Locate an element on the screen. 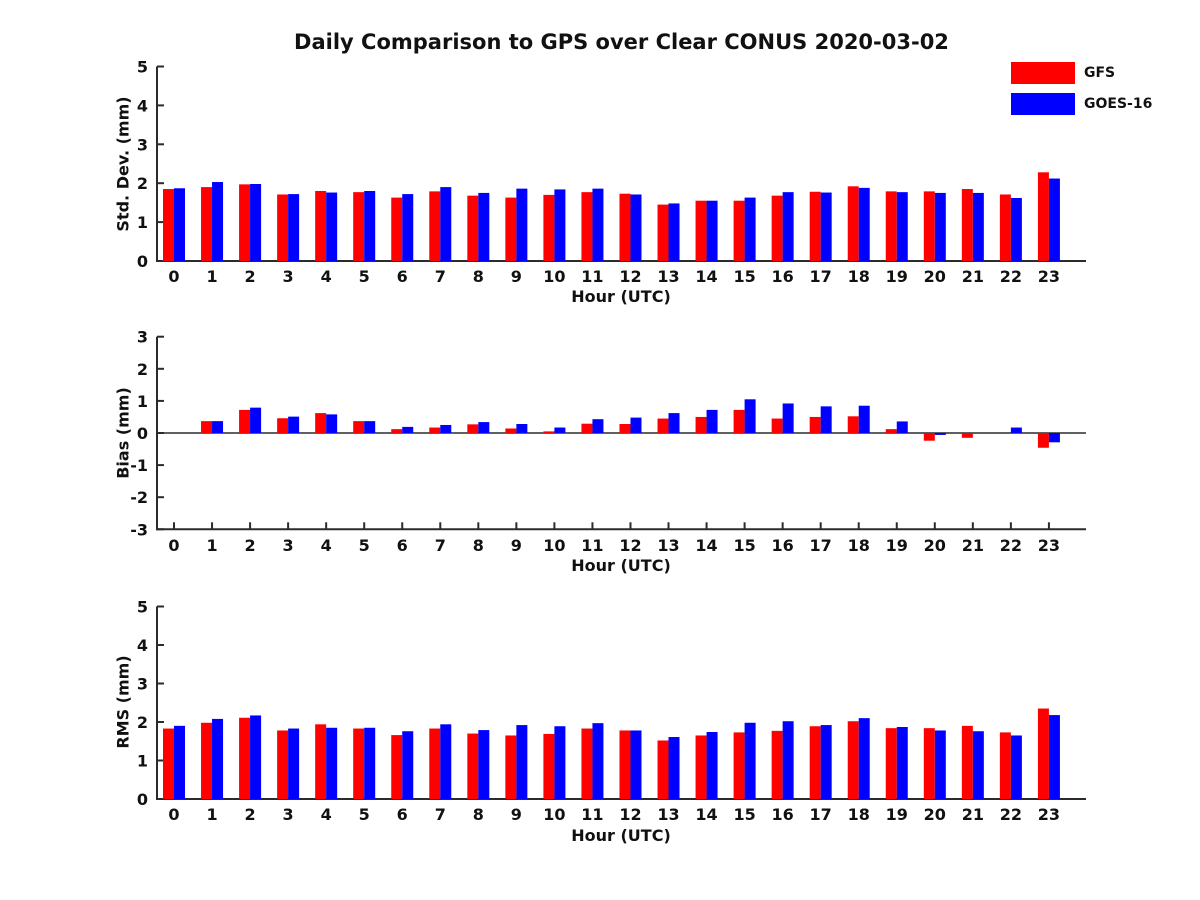 The image size is (1200, 900). x-tick-label: 21 is located at coordinates (973, 545).